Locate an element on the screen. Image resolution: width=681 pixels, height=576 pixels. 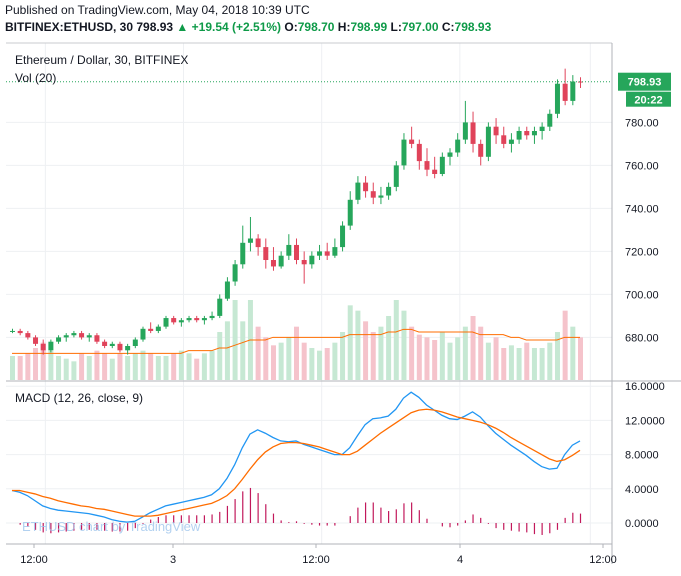
price-tags: 798.93 20:22 is located at coordinates (338, 89).